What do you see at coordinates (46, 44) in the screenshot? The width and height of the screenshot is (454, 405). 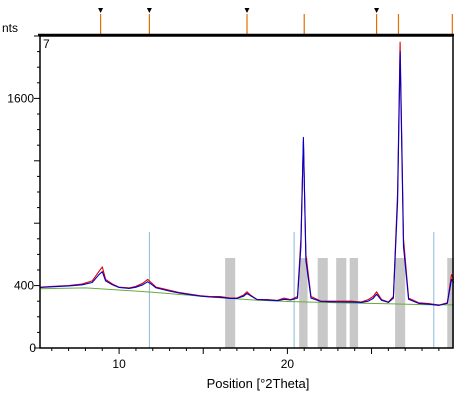 I see `panel-number: 7` at bounding box center [46, 44].